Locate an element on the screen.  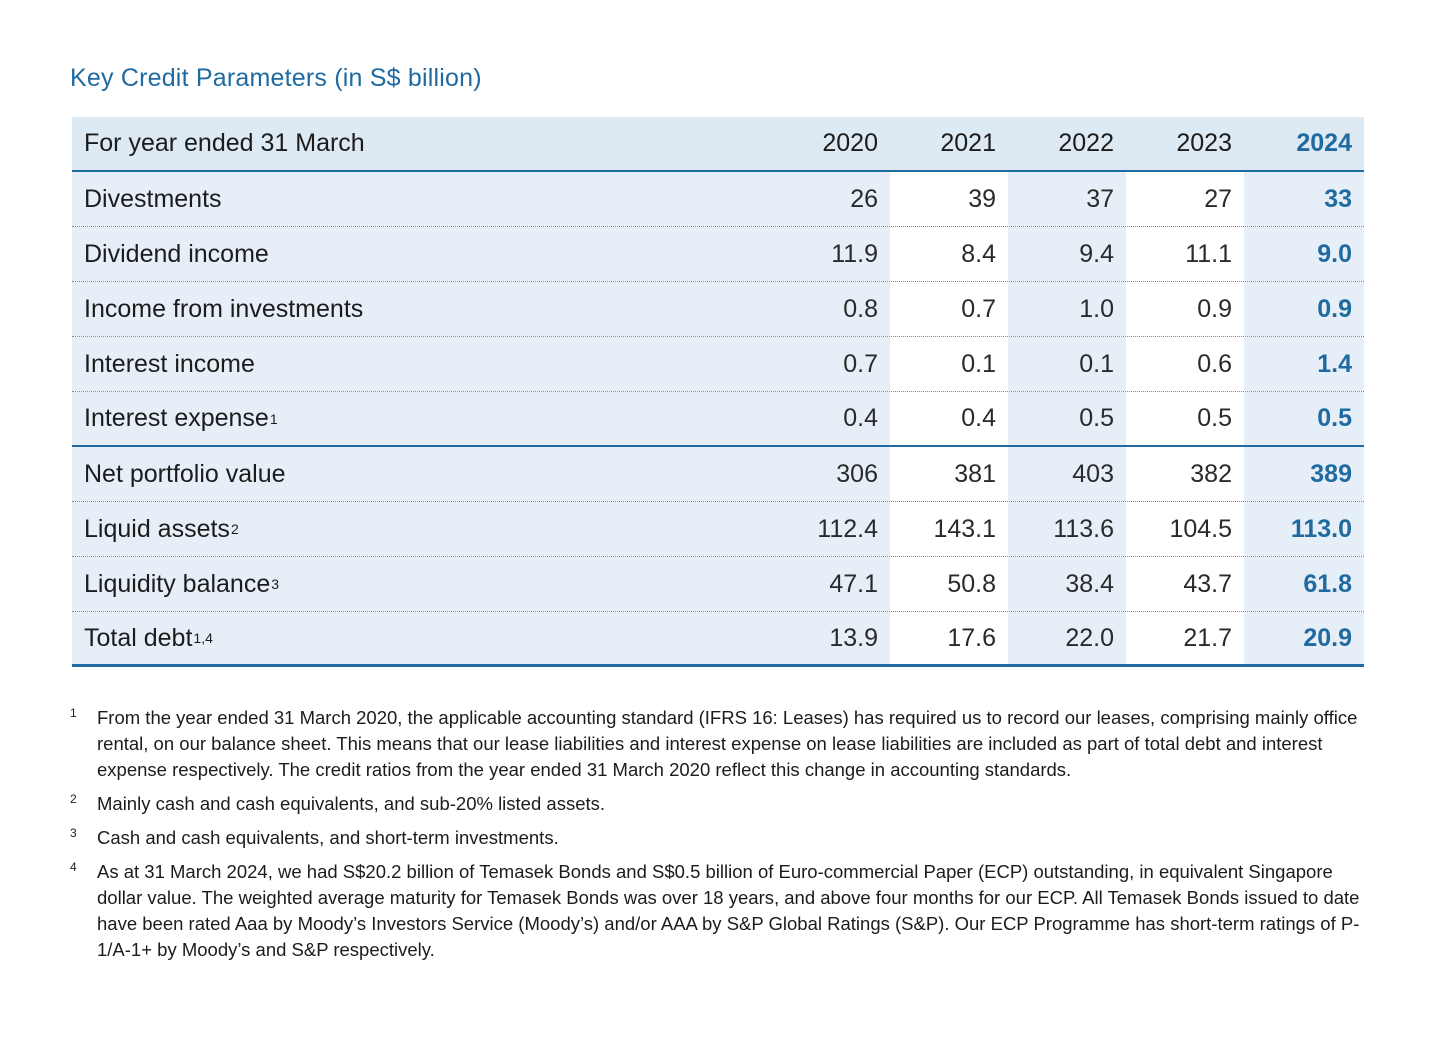
value-cell-2021: 381 is located at coordinates (949, 474).